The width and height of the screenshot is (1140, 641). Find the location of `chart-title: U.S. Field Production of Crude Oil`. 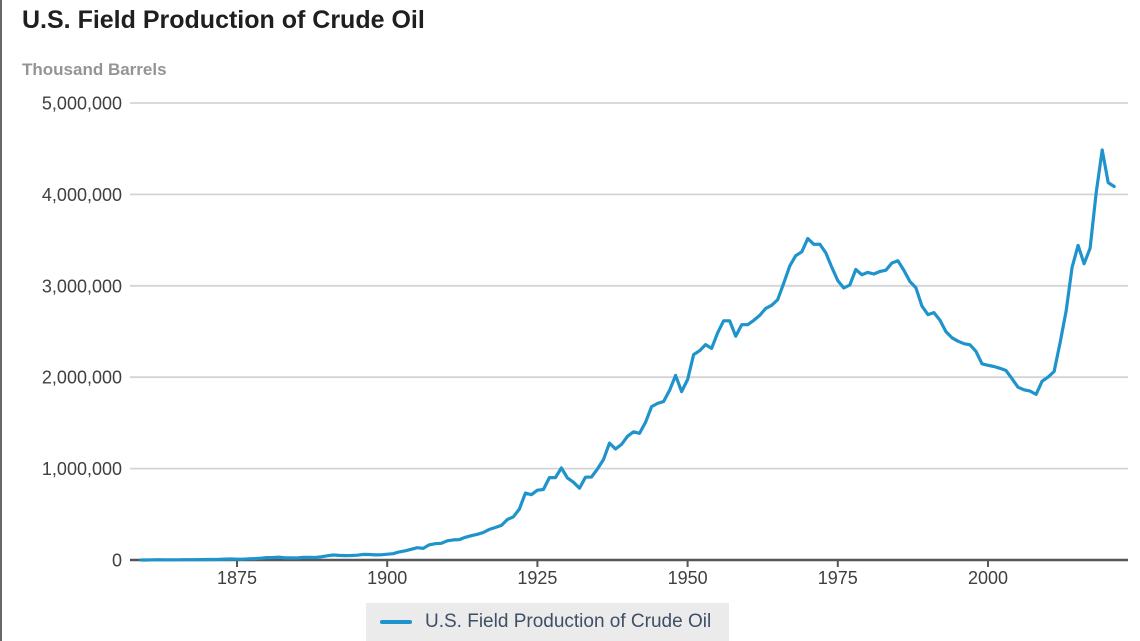

chart-title: U.S. Field Production of Crude Oil is located at coordinates (223, 20).